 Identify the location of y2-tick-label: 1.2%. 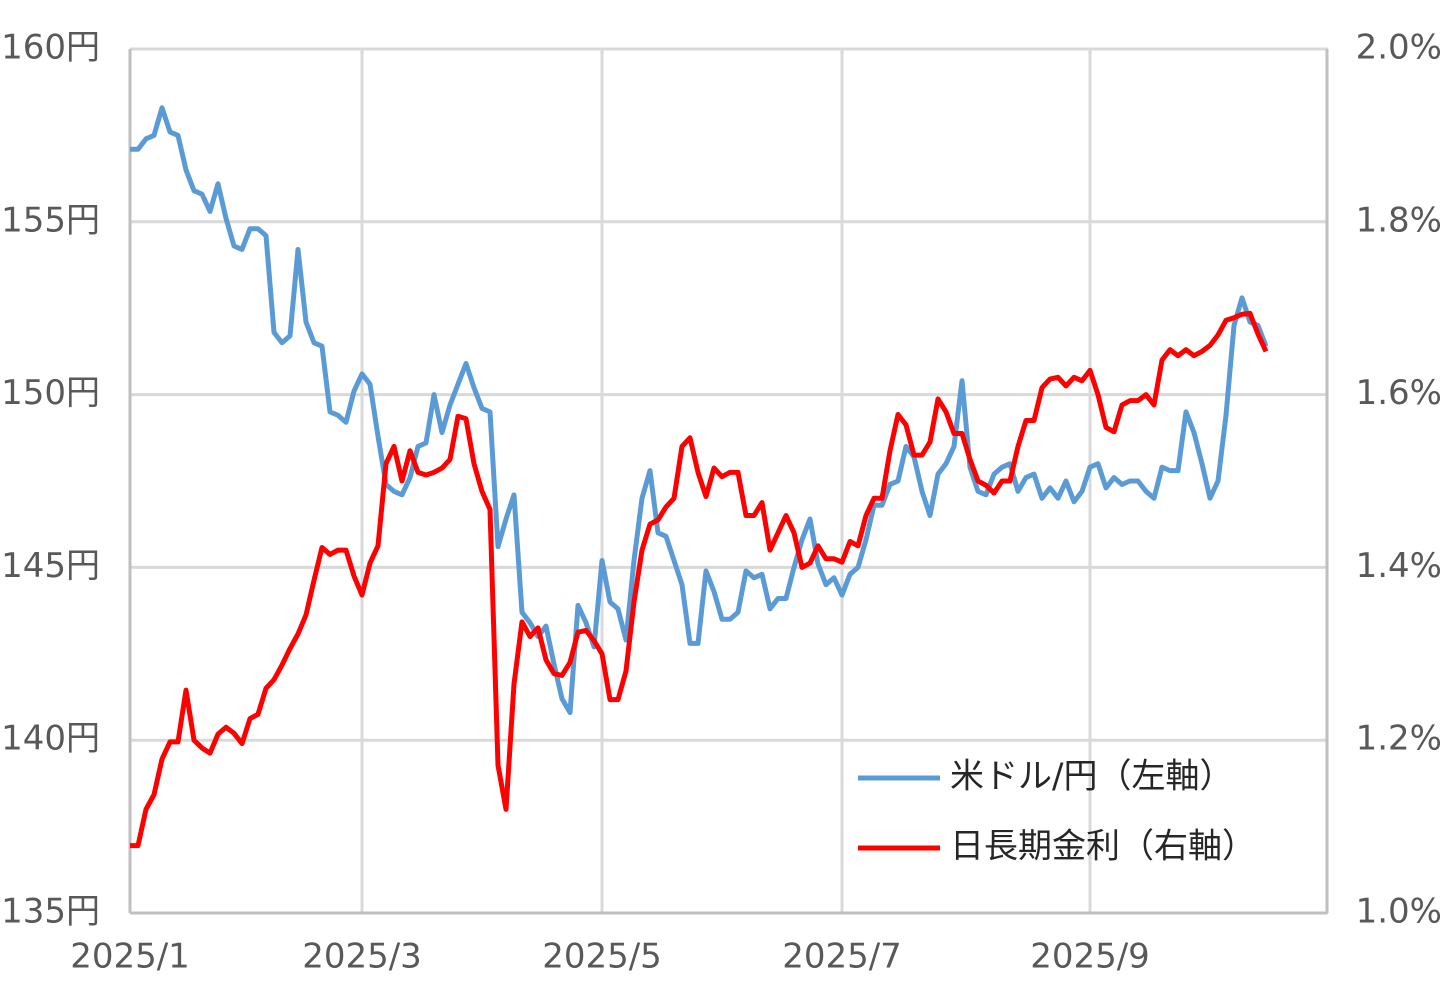
(1399, 739).